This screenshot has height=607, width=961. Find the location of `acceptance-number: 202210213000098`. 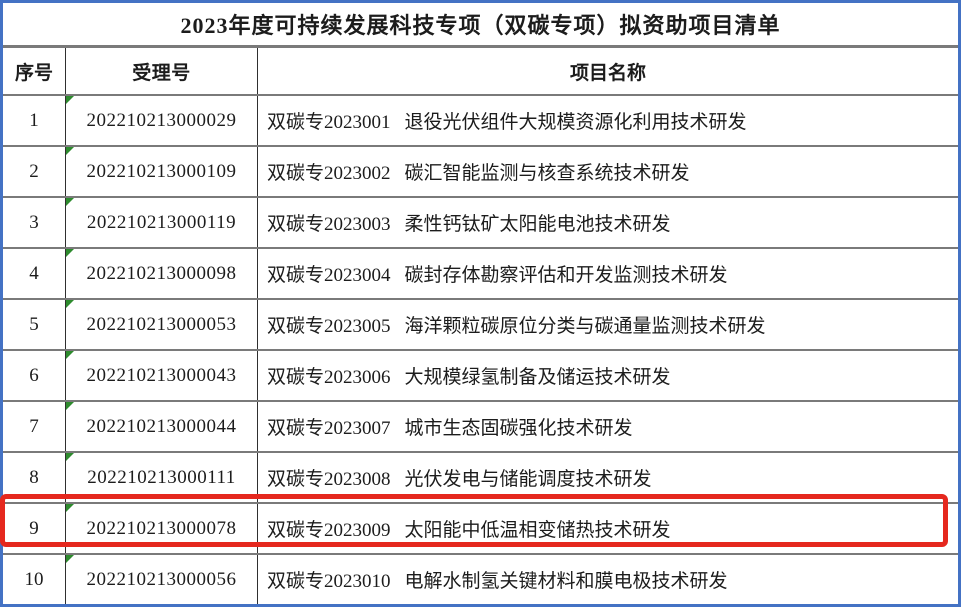

acceptance-number: 202210213000098 is located at coordinates (161, 273).